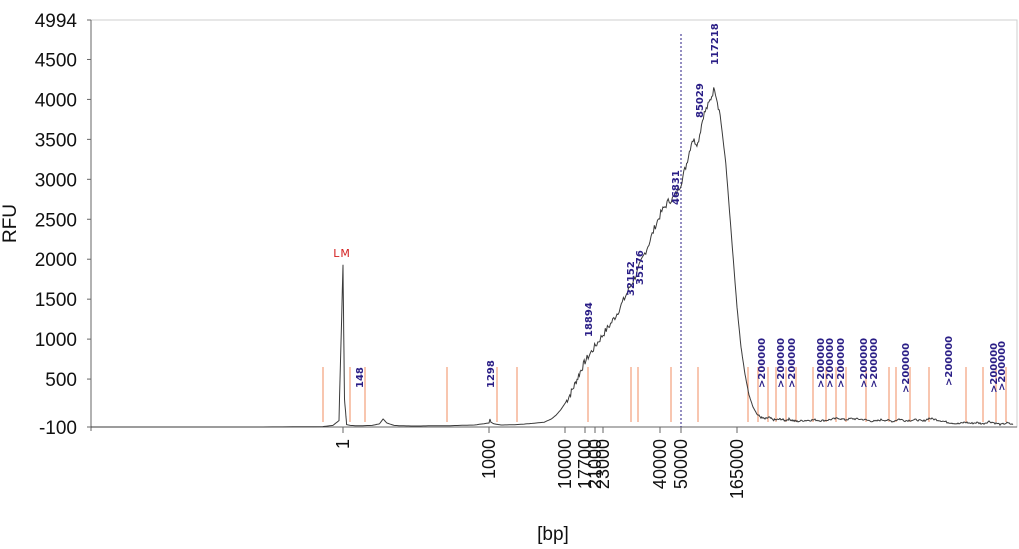 The image size is (1019, 549). What do you see at coordinates (61, 380) in the screenshot?
I see `y-tick-label: 500` at bounding box center [61, 380].